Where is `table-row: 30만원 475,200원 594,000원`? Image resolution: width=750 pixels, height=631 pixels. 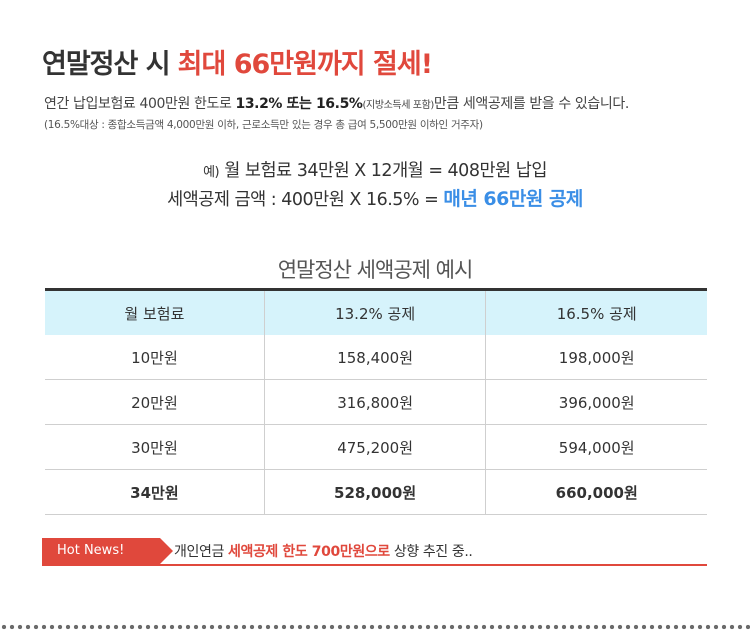 table-row: 30만원 475,200원 594,000원 is located at coordinates (376, 447).